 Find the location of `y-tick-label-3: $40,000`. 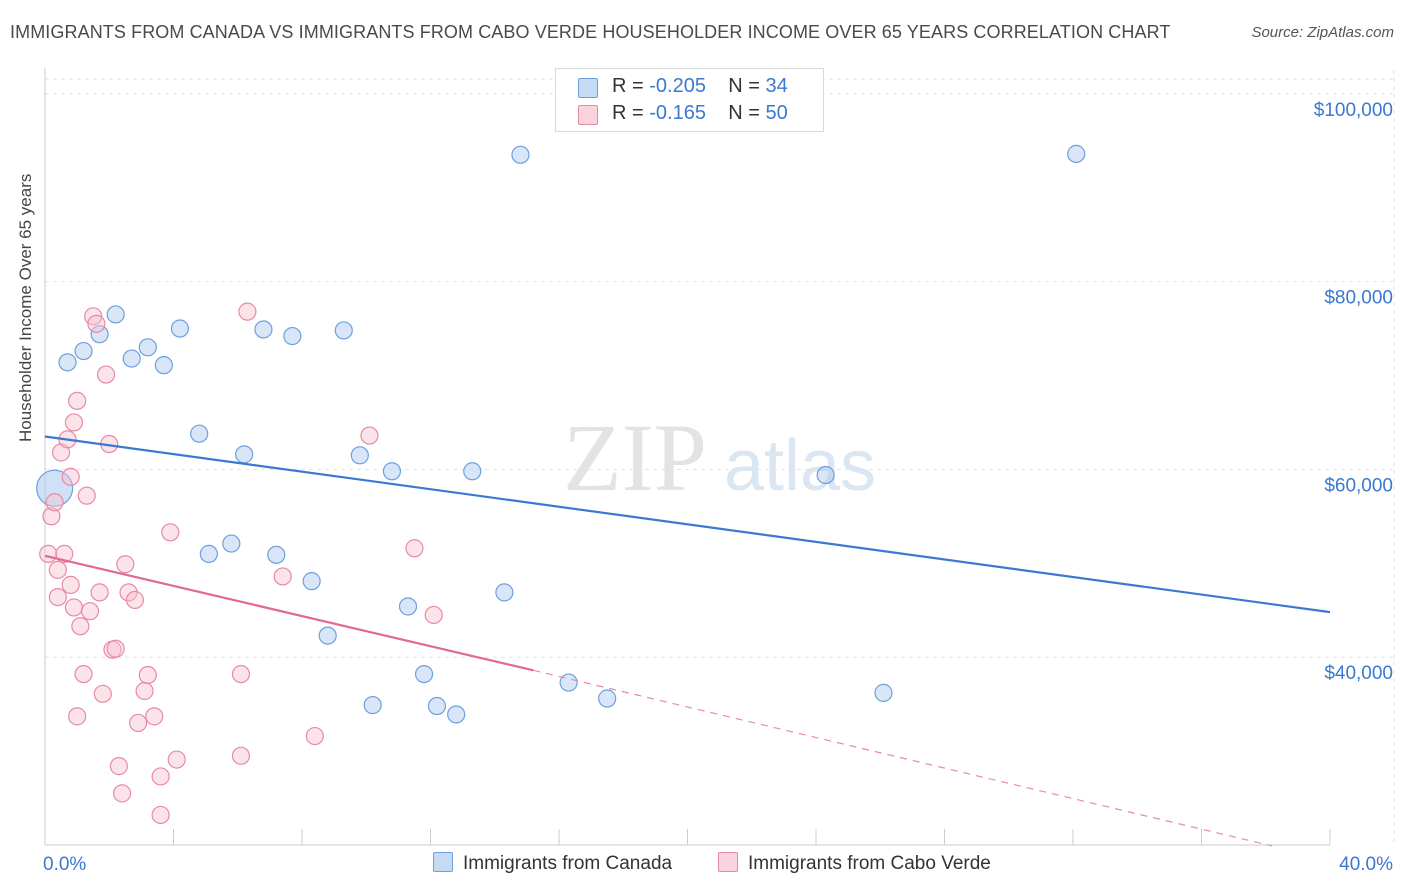

y-tick-label-3: $40,000 is located at coordinates (1358, 673).